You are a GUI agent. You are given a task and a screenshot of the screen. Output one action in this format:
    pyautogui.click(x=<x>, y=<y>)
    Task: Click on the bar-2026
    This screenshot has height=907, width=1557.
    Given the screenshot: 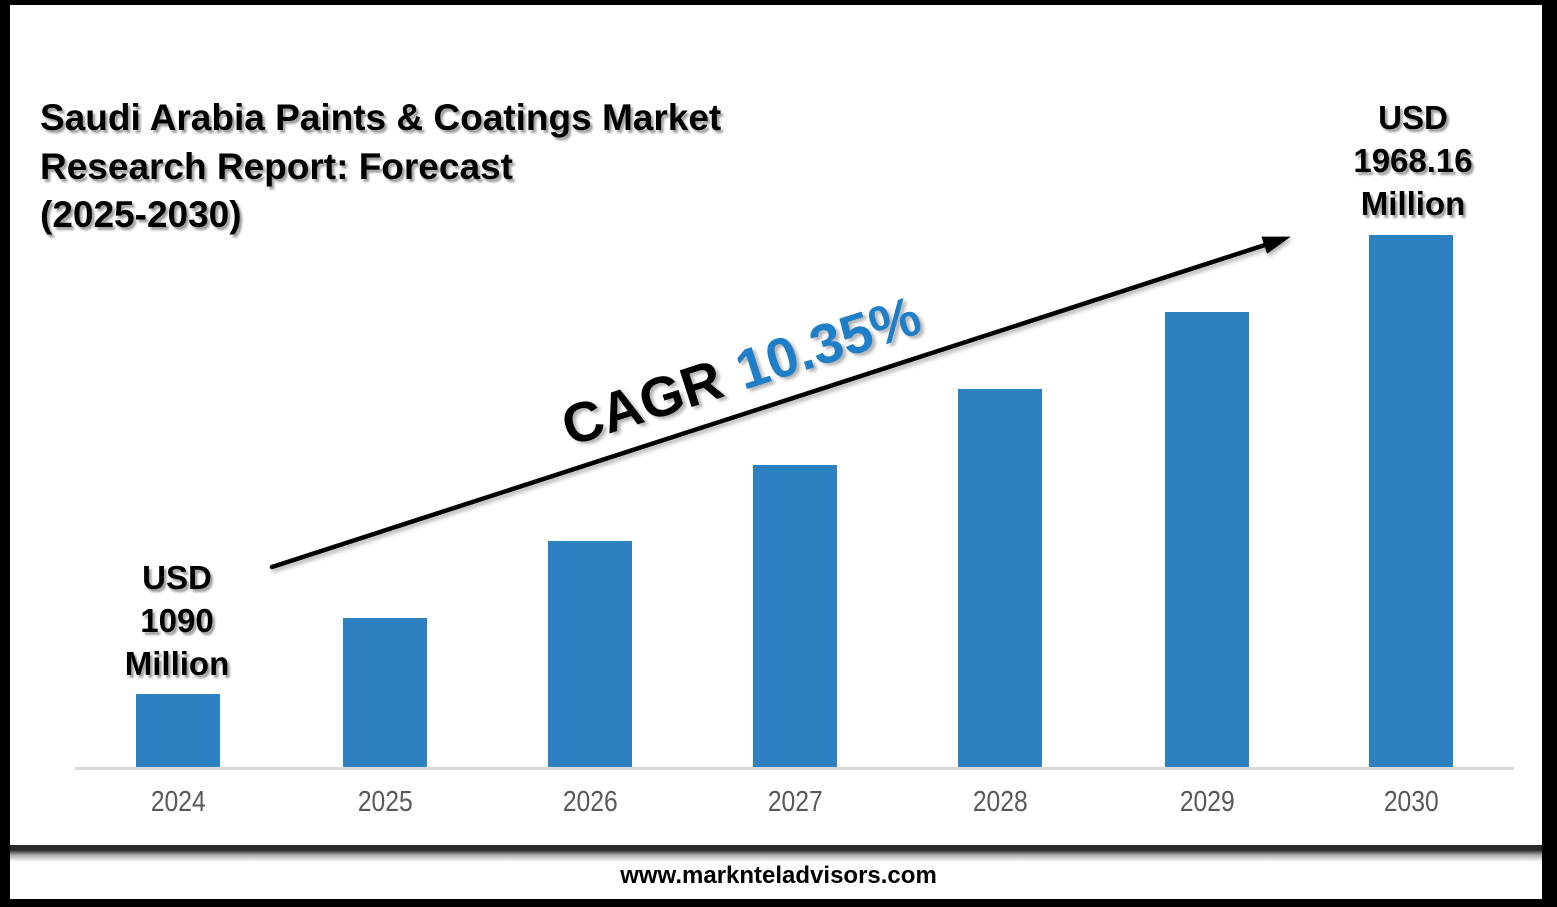 What is the action you would take?
    pyautogui.click(x=590, y=655)
    